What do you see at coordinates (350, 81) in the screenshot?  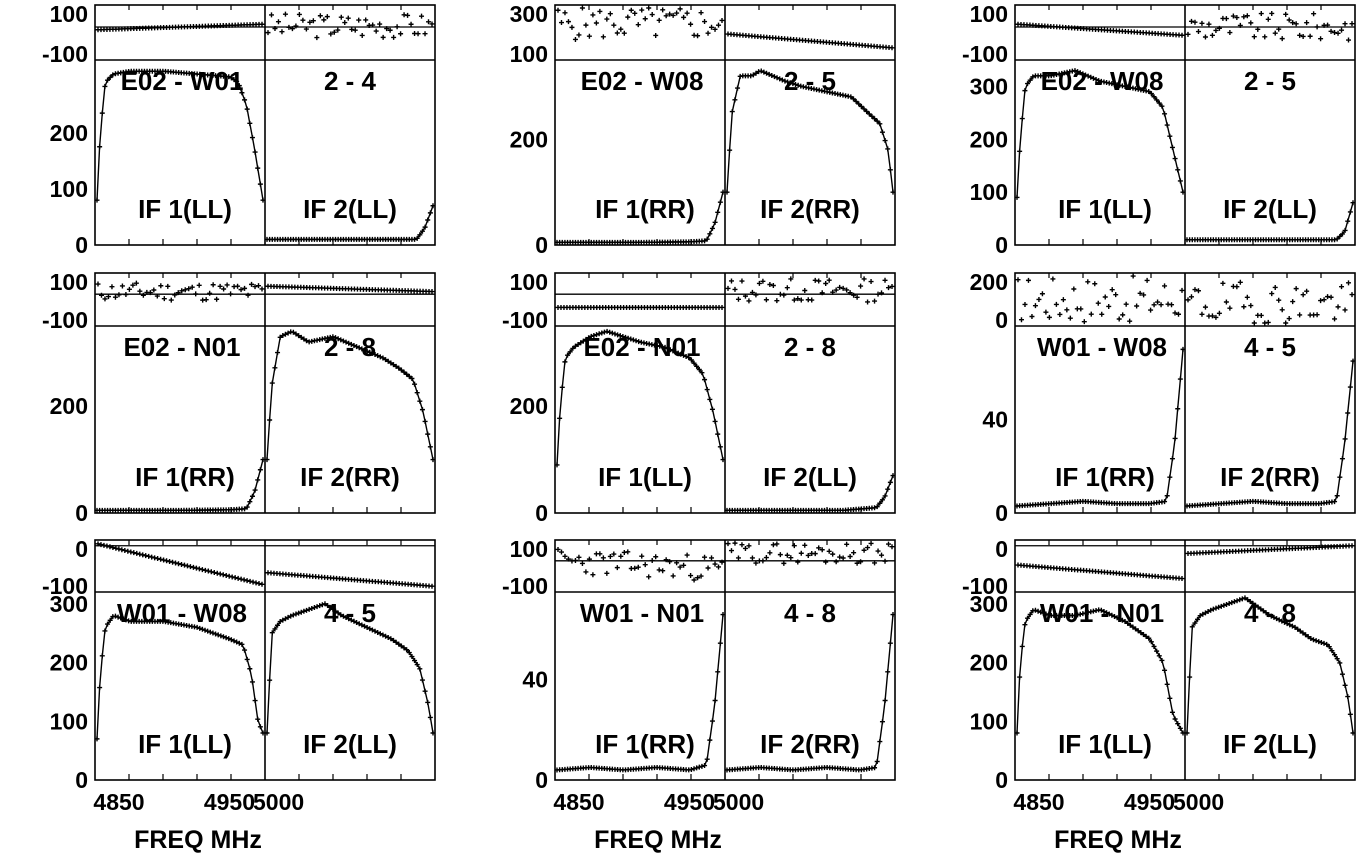 I see `pair-label: 2 - 4` at bounding box center [350, 81].